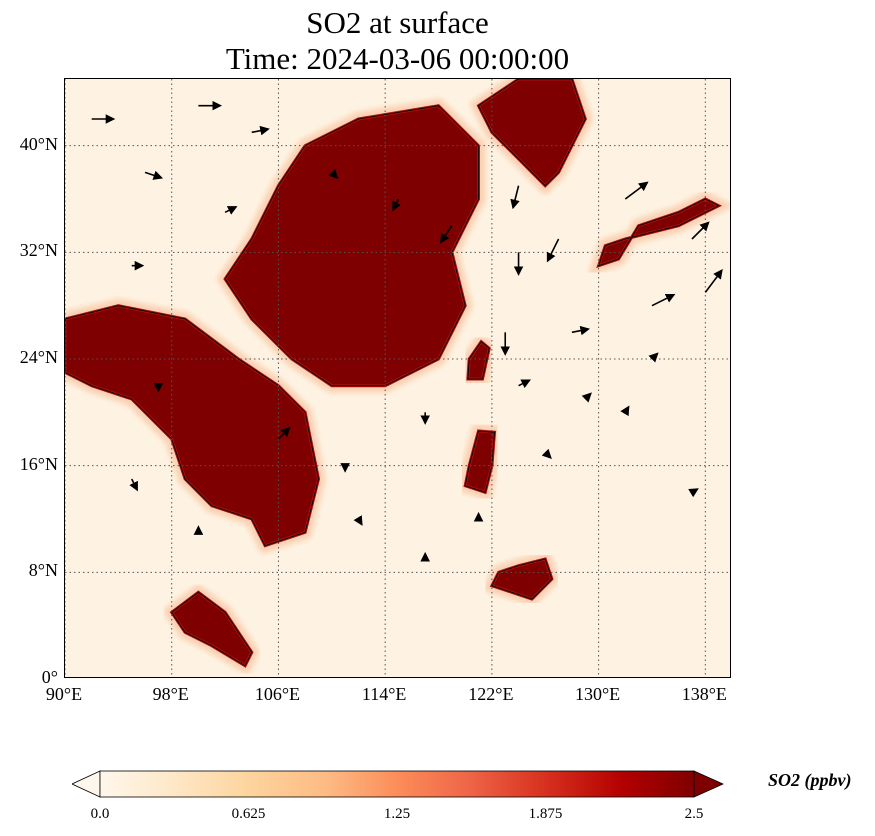 The image size is (875, 836). What do you see at coordinates (64, 694) in the screenshot?
I see `lon-tick-label: 90°E` at bounding box center [64, 694].